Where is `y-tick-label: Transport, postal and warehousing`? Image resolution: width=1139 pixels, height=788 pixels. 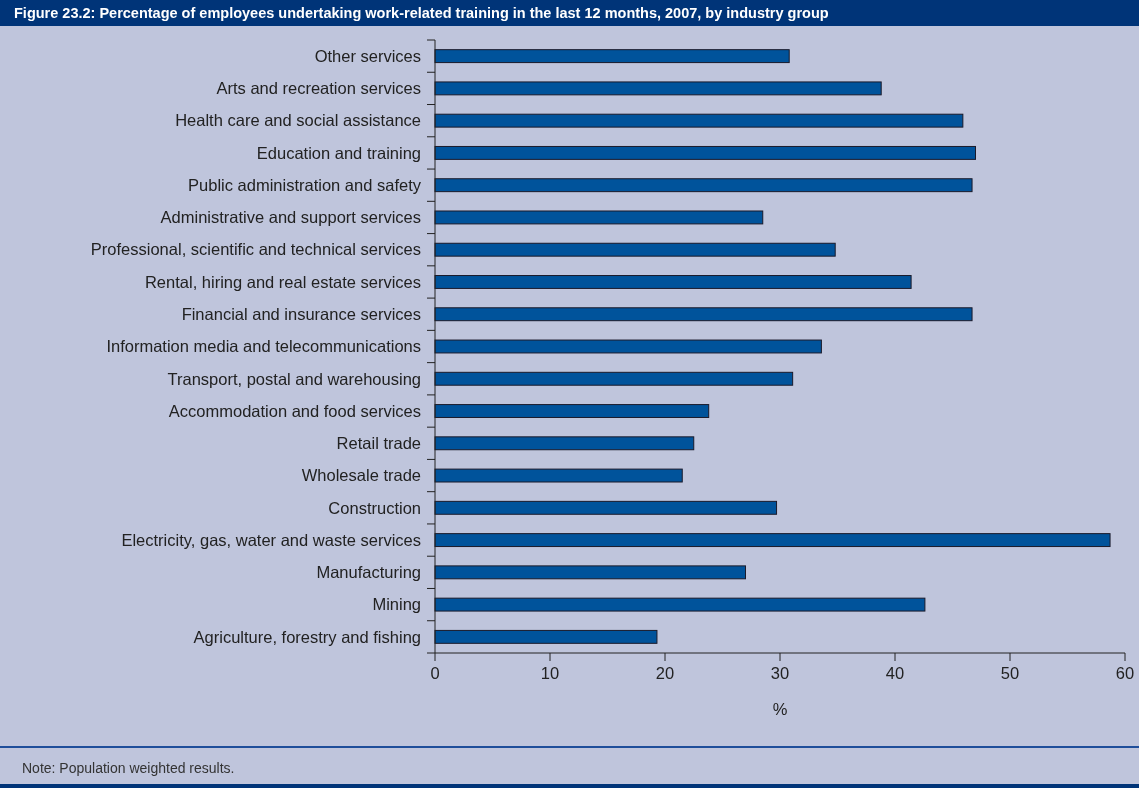 y-tick-label: Transport, postal and warehousing is located at coordinates (294, 378).